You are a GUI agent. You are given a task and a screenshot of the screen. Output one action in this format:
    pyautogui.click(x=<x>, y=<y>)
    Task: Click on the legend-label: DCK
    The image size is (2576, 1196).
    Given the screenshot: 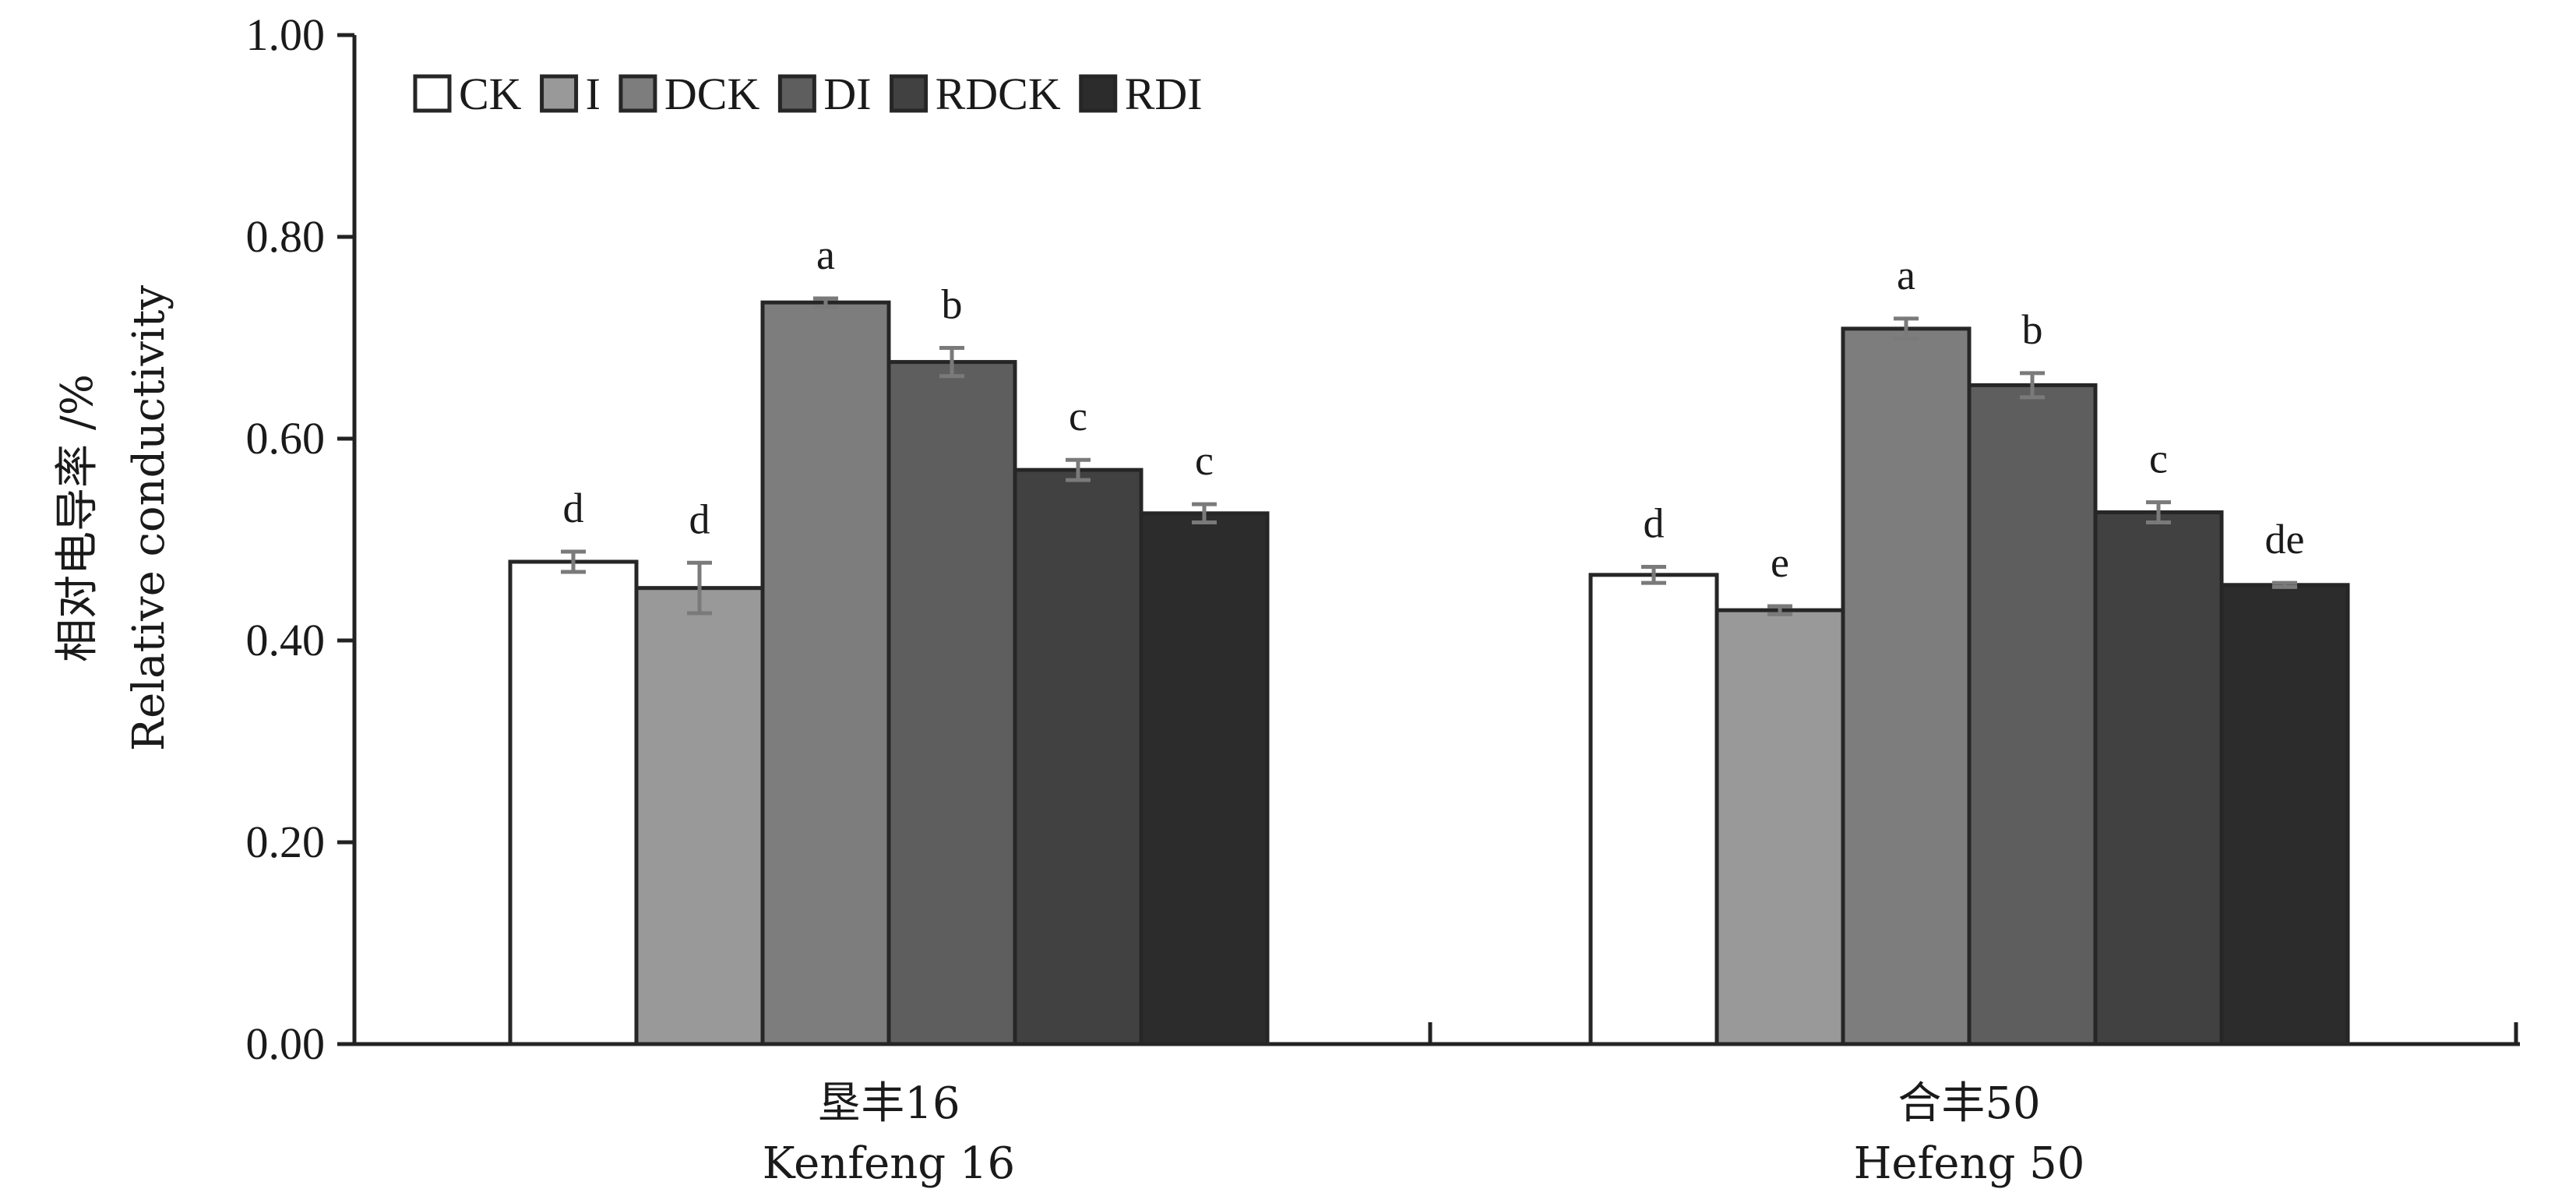 What is the action you would take?
    pyautogui.click(x=712, y=94)
    